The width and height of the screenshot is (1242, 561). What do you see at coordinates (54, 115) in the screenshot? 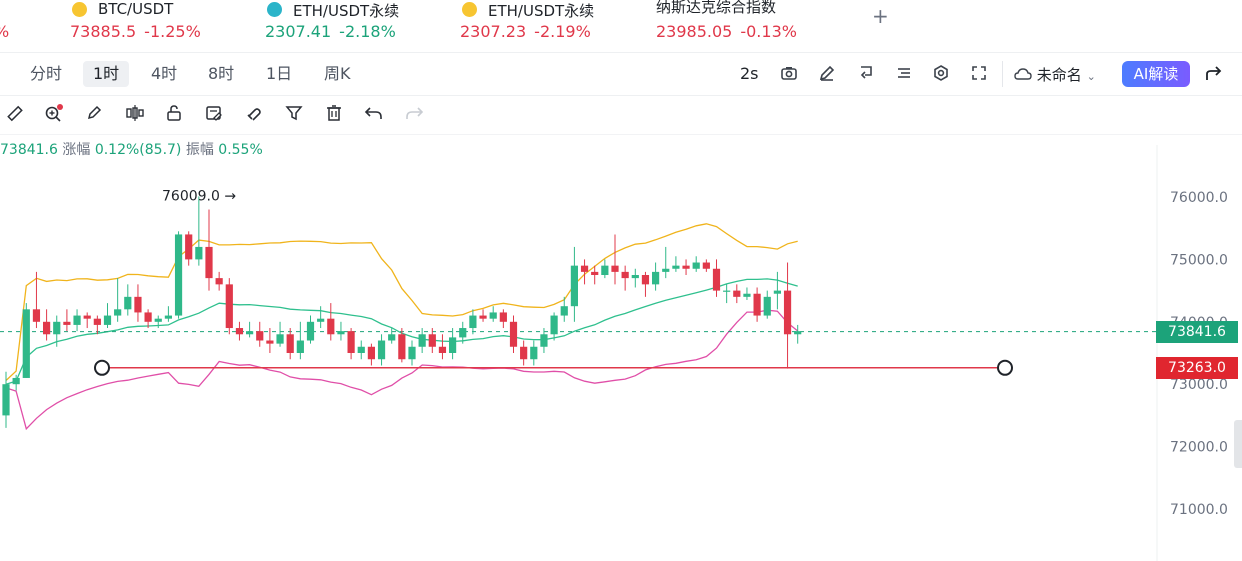
I see `zoom-icon` at bounding box center [54, 115].